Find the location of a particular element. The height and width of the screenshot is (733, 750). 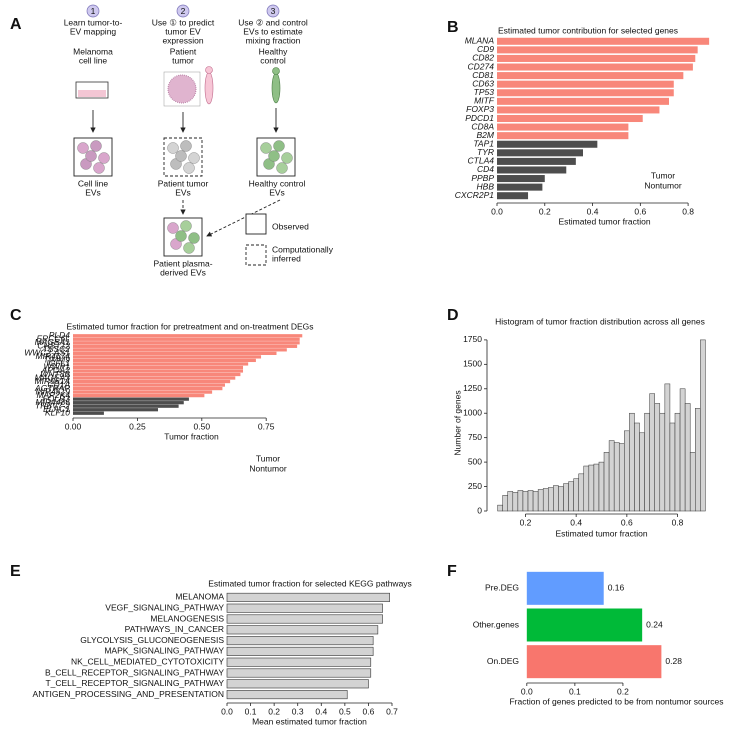

category-label: TSSC2 is located at coordinates (57, 349).